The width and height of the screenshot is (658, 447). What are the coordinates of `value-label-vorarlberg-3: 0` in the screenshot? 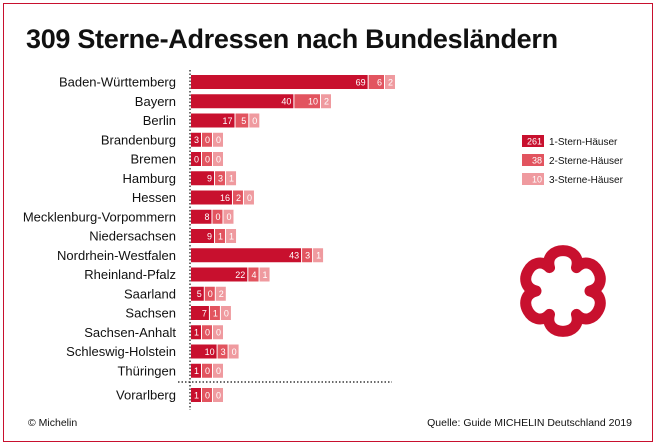 It's located at (218, 395).